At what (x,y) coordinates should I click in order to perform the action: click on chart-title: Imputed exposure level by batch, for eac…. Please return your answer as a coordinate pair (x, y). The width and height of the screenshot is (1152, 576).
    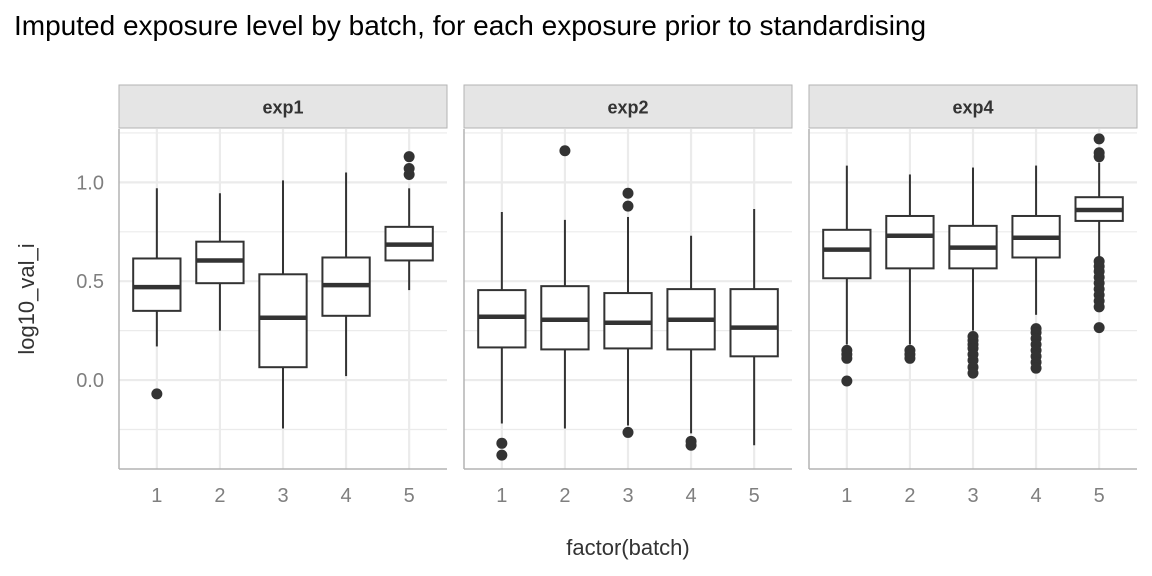
    Looking at the image, I should click on (470, 25).